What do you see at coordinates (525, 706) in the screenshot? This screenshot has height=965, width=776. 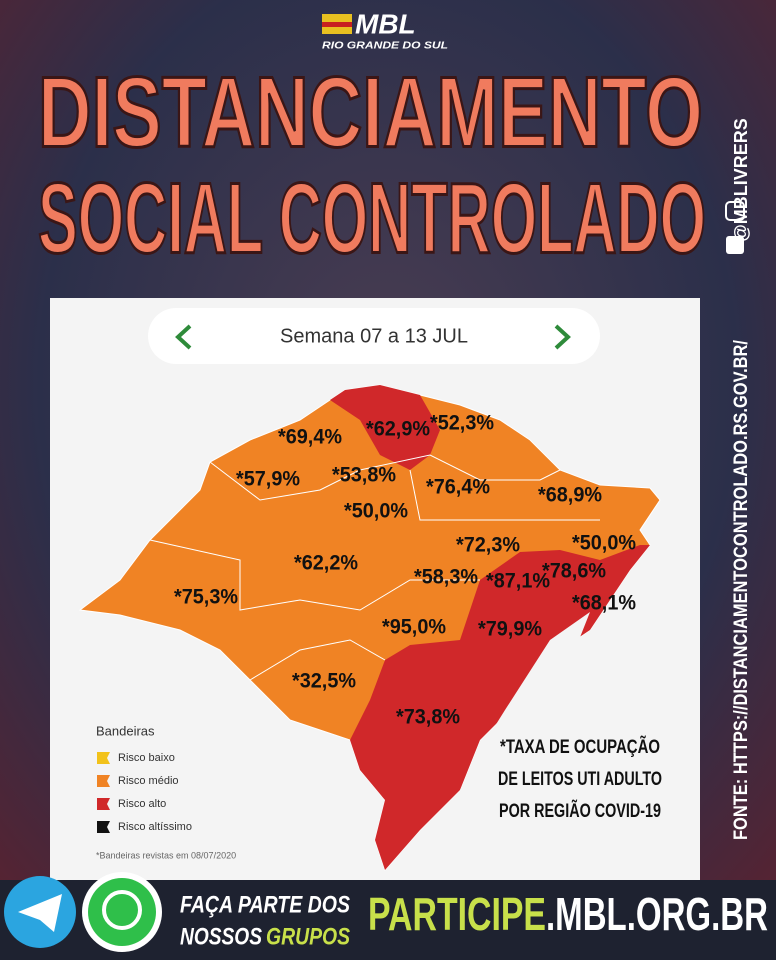 I see `lagoon` at bounding box center [525, 706].